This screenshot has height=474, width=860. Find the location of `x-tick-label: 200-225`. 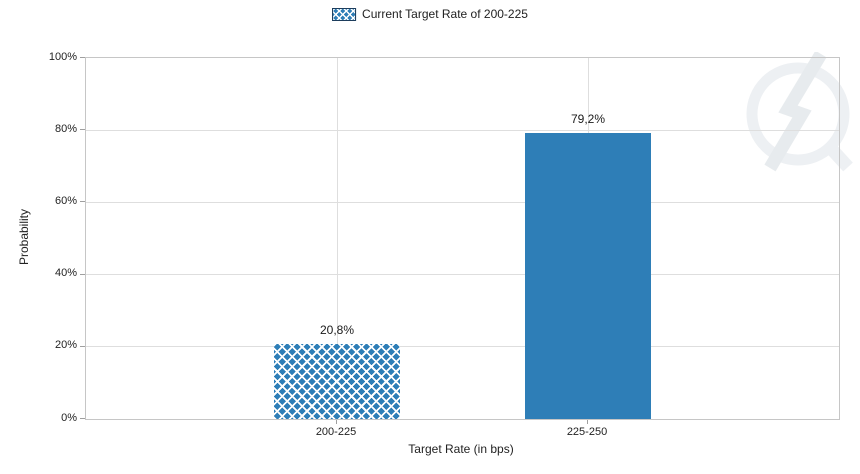

x-tick-label: 200-225 is located at coordinates (336, 432).